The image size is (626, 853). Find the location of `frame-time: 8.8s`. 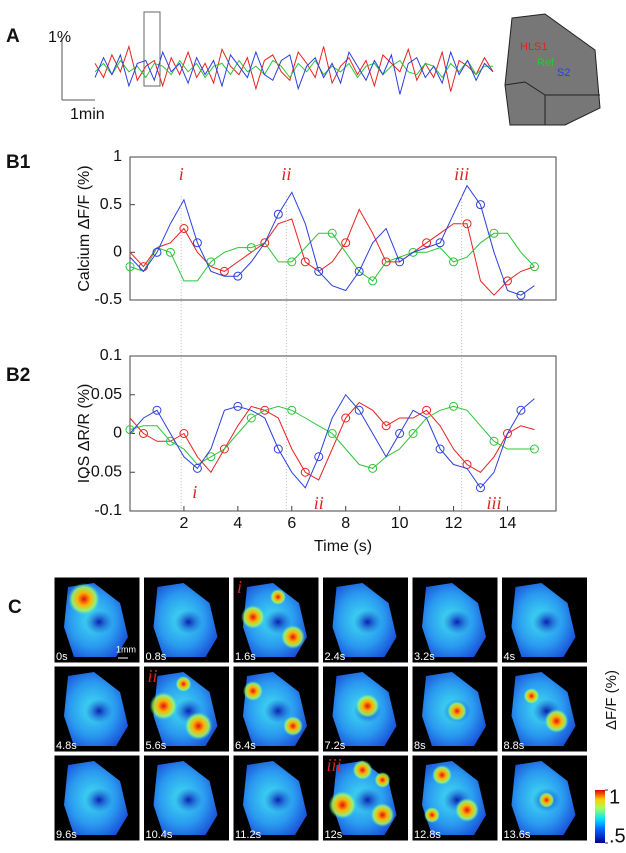

frame-time: 8.8s is located at coordinates (514, 746).